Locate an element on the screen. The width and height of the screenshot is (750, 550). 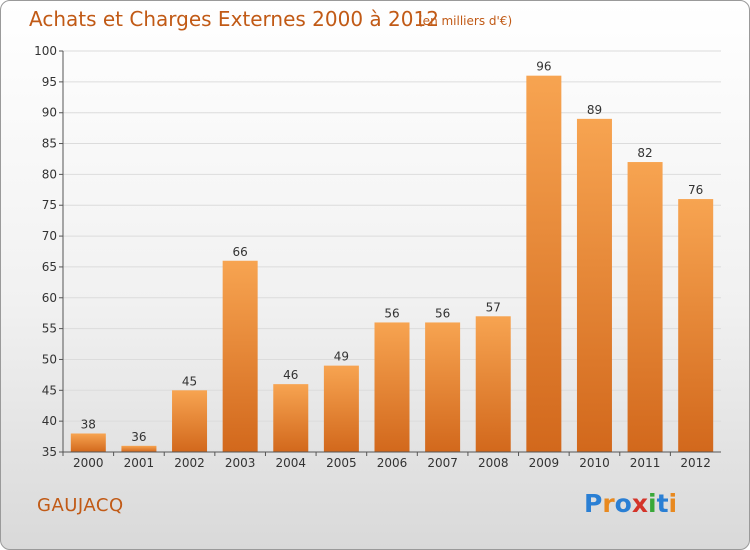
x-tick-label: 2001 is located at coordinates (139, 463).